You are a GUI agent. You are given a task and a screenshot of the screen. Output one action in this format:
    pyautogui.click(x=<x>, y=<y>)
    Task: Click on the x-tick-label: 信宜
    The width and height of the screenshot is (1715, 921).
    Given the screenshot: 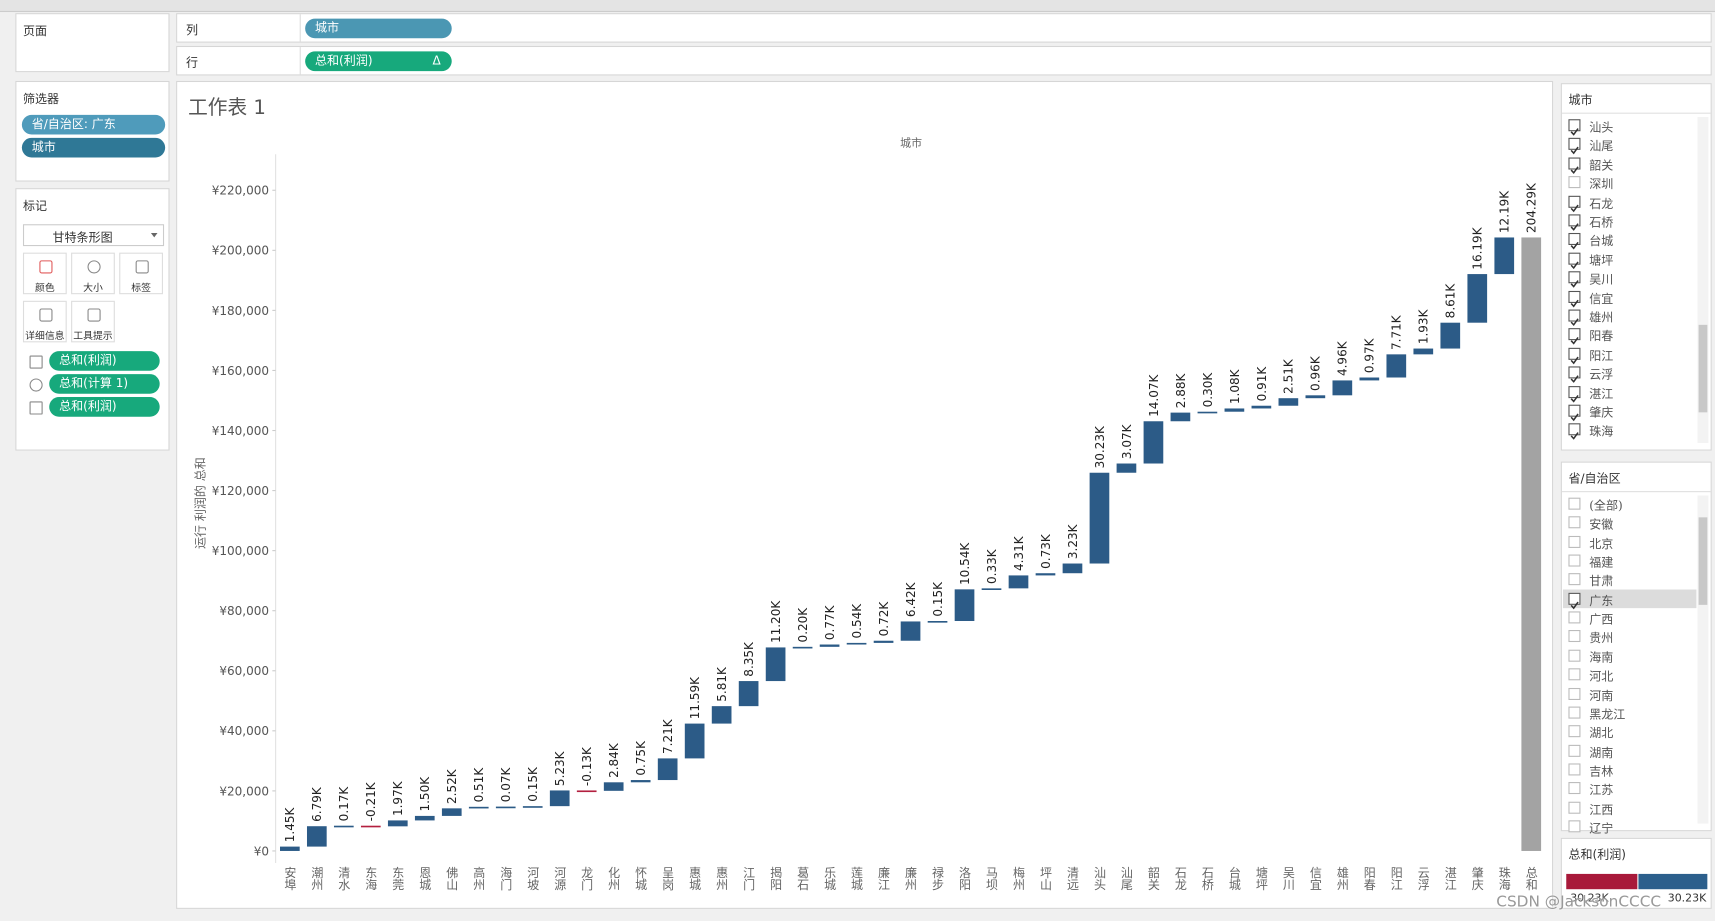 What is the action you would take?
    pyautogui.click(x=1315, y=878)
    